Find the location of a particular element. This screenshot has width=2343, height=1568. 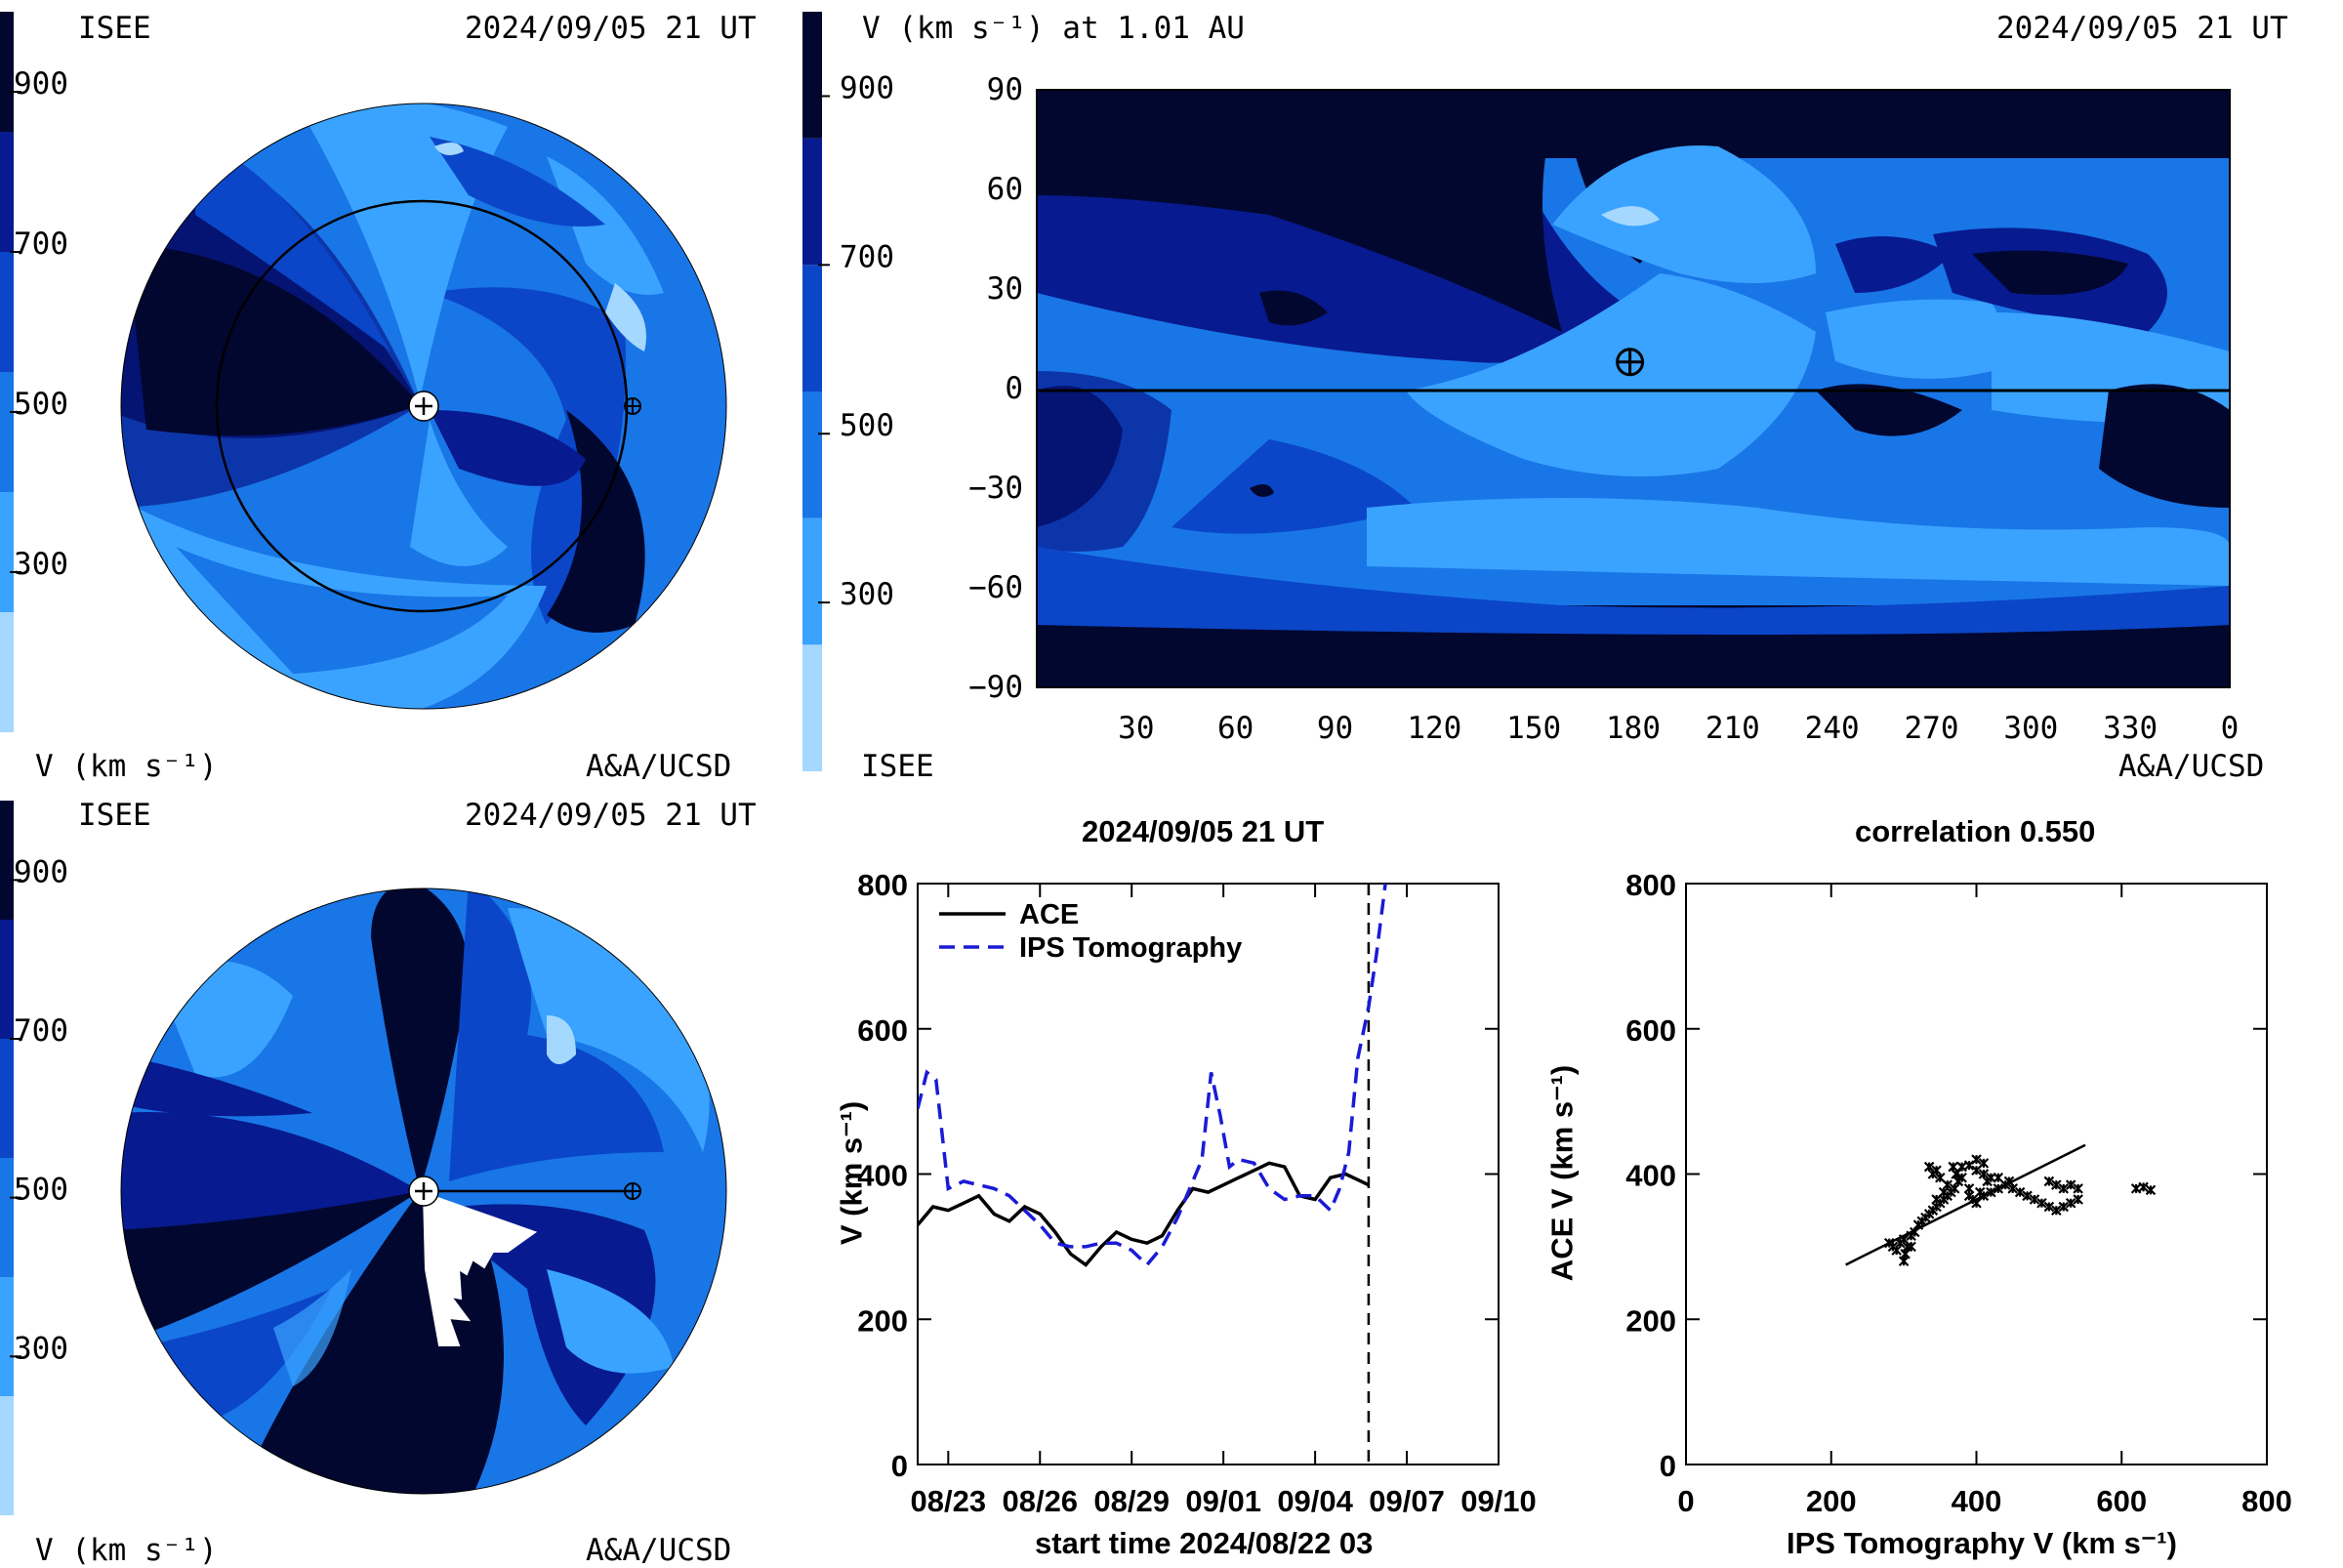

timeseries-y-tick-label: 0 is located at coordinates (899, 1466).